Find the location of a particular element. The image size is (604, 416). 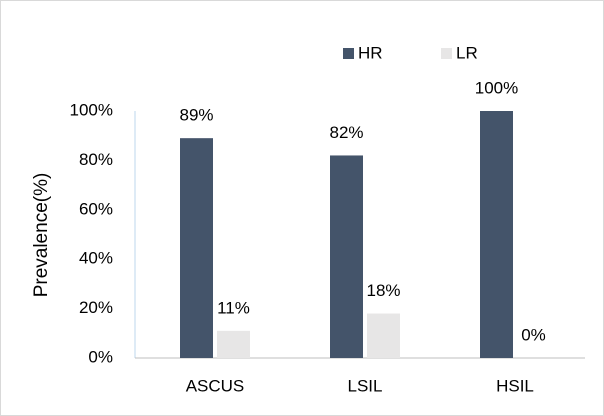

y-tick-label: 80% is located at coordinates (96, 159).